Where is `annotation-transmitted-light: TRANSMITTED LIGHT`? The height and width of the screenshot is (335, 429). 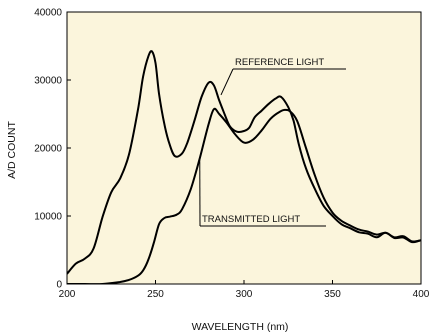 annotation-transmitted-light: TRANSMITTED LIGHT is located at coordinates (262, 192).